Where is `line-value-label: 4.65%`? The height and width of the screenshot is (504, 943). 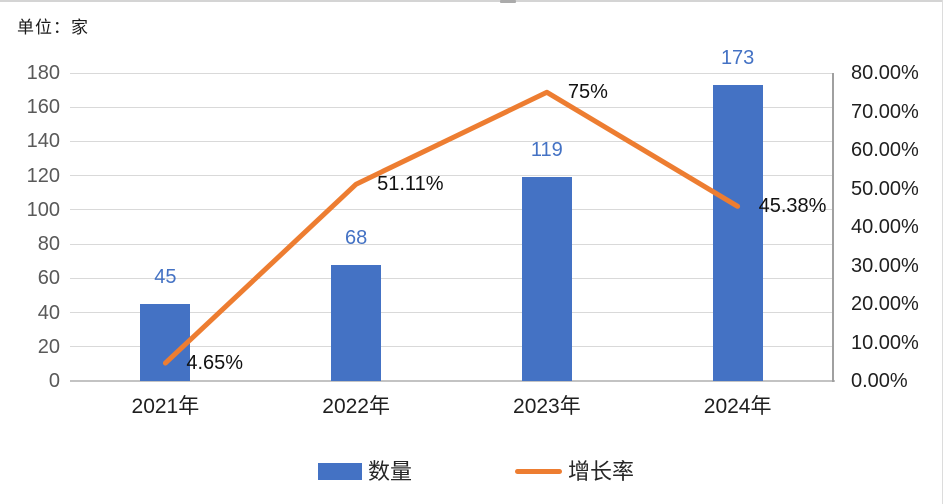 line-value-label: 4.65% is located at coordinates (215, 363).